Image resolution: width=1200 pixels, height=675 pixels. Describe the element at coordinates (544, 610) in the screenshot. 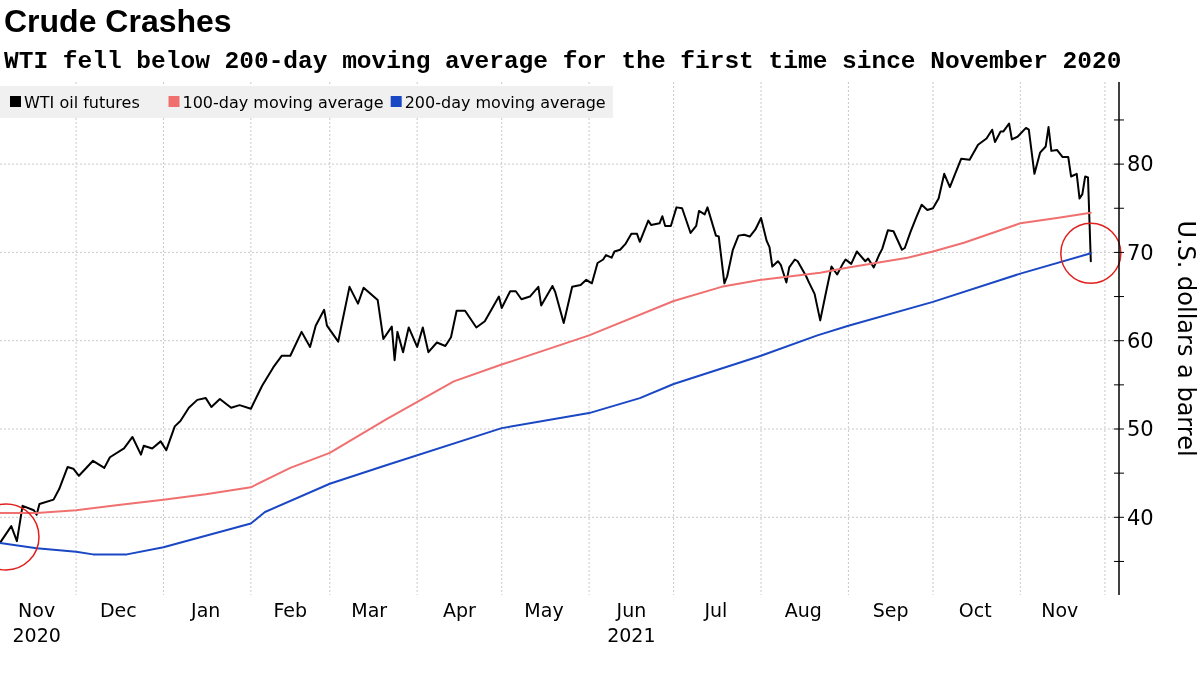

I see `x-tick-label: May` at that location.